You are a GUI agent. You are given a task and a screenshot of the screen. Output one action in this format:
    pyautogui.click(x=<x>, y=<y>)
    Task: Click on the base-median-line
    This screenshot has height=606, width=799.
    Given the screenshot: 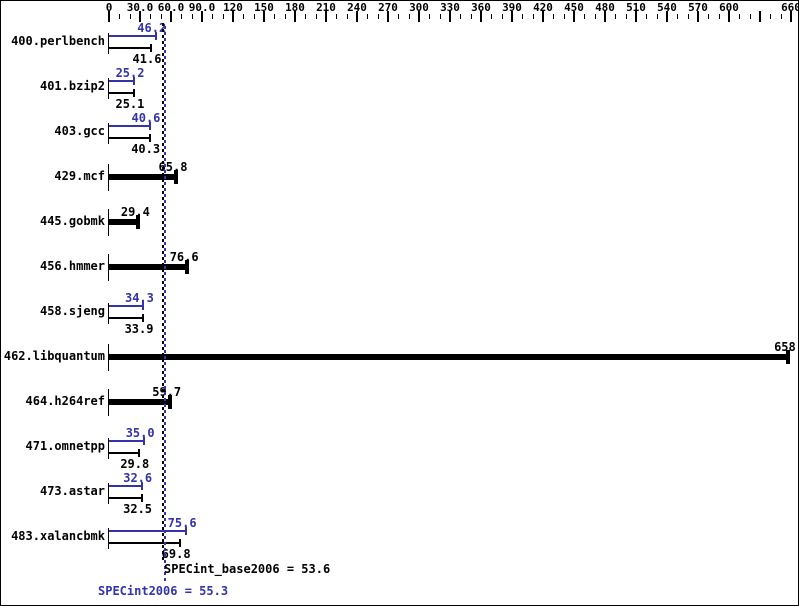 What is the action you would take?
    pyautogui.click(x=163, y=292)
    